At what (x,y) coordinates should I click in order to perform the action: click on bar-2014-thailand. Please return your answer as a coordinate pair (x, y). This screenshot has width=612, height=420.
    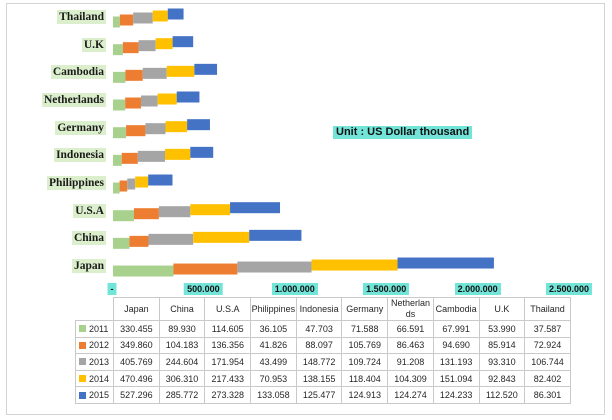
    Looking at the image, I should click on (160, 16).